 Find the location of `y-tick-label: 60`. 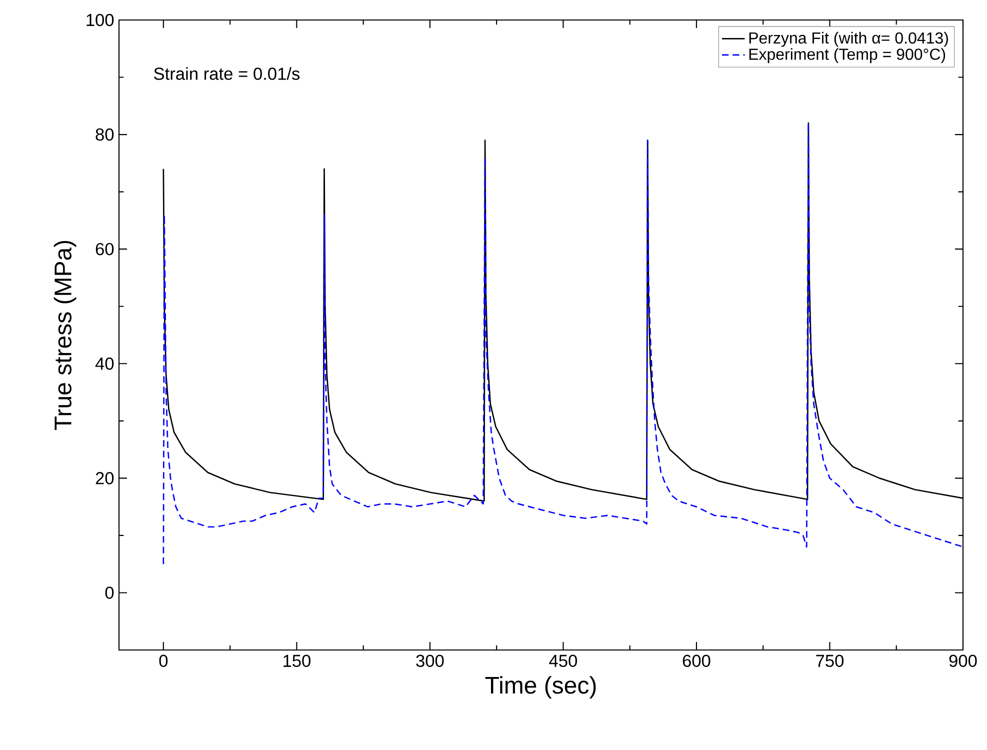

y-tick-label: 60 is located at coordinates (105, 249).